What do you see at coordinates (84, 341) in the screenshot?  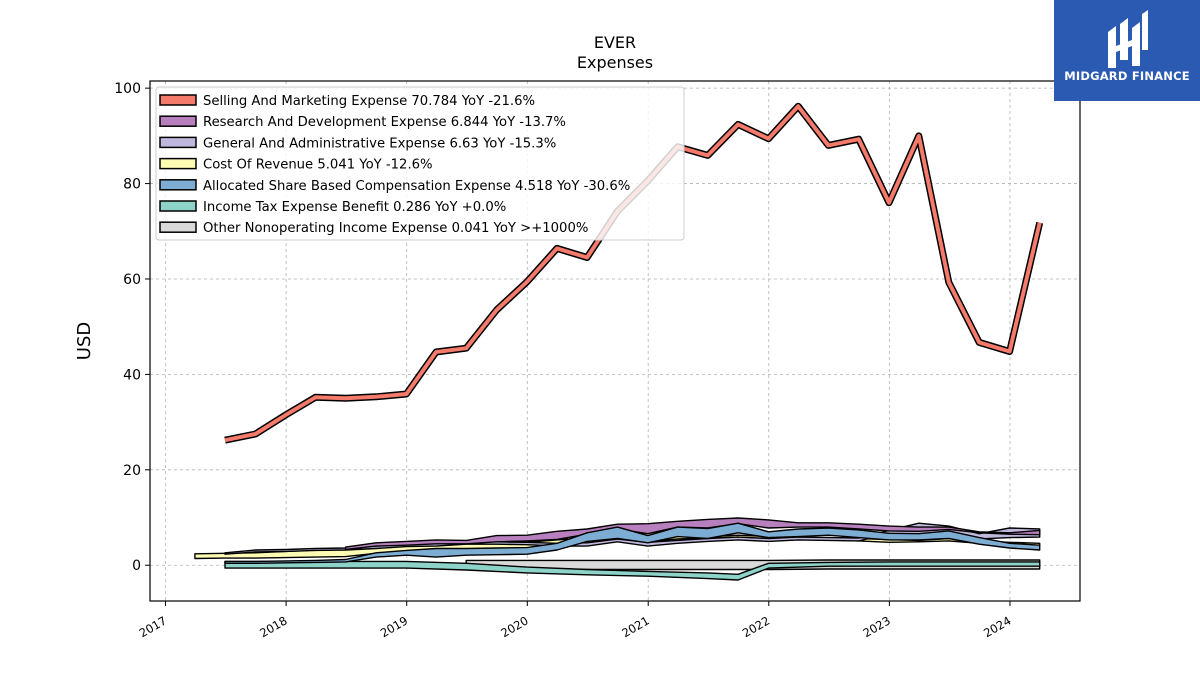 I see `y-axis-label: USD` at bounding box center [84, 341].